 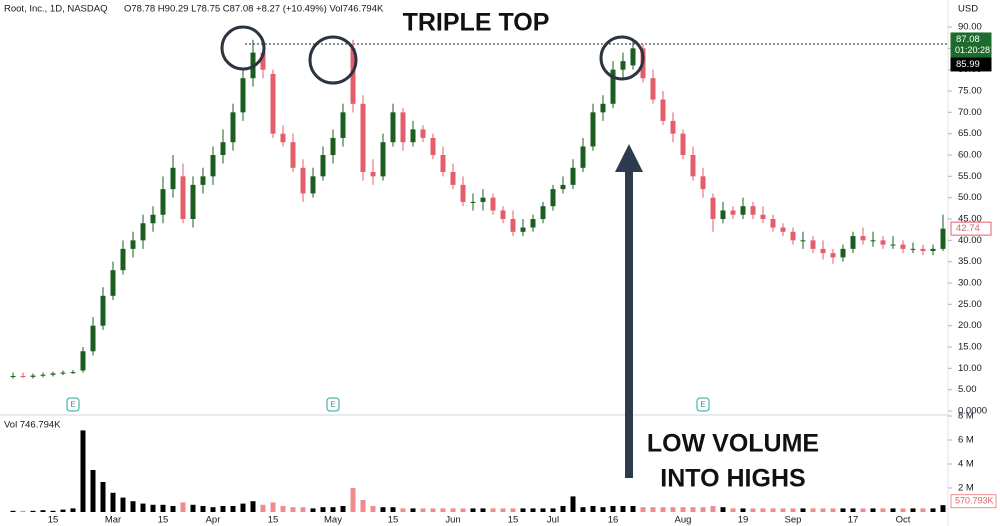 I want to click on y-tick-label: 45.00, so click(x=970, y=219).